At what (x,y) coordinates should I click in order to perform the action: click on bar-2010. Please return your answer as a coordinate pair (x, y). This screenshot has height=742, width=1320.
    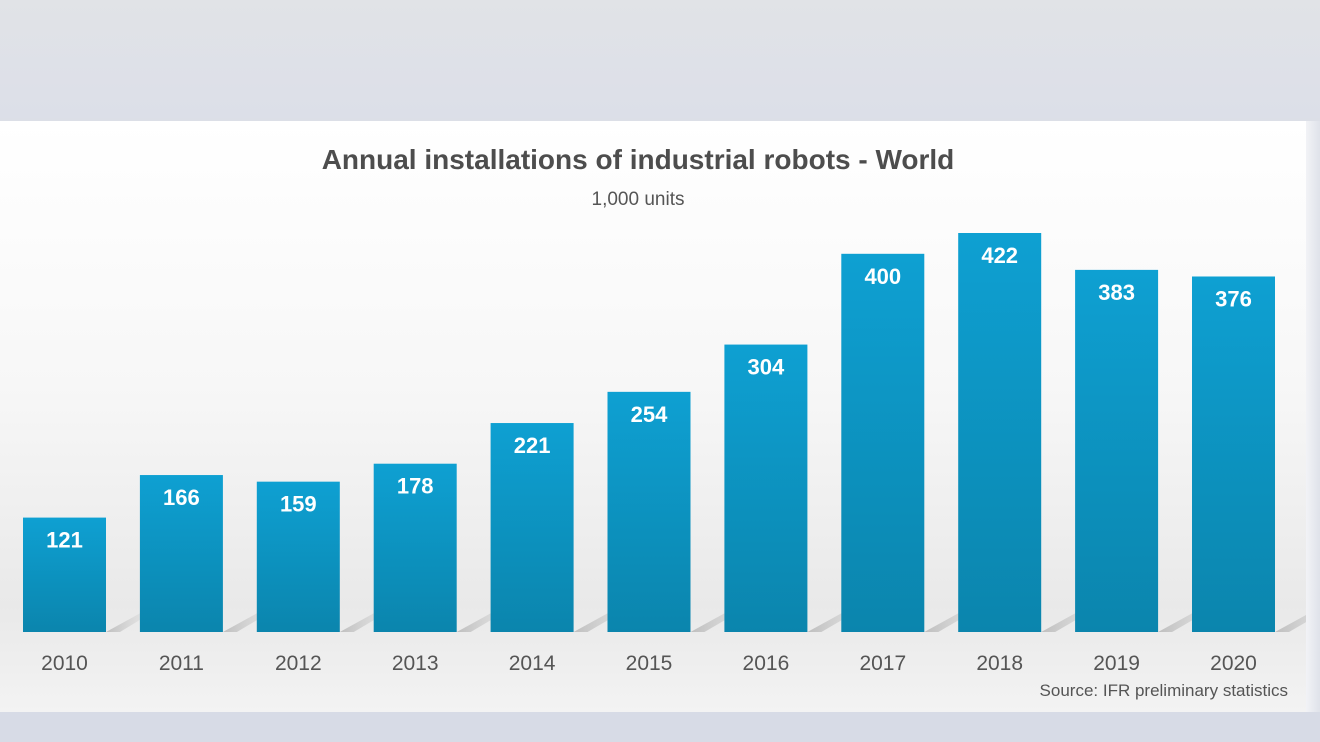
    Looking at the image, I should click on (64, 574).